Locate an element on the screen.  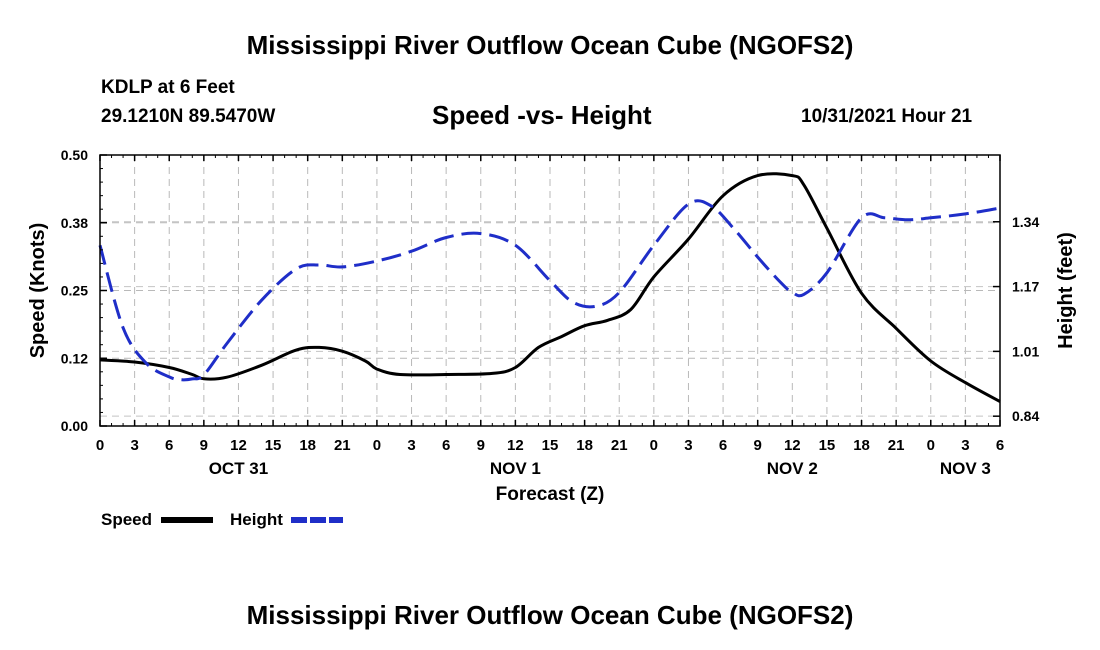
y2-tick-label: 1.17 is located at coordinates (1025, 287).